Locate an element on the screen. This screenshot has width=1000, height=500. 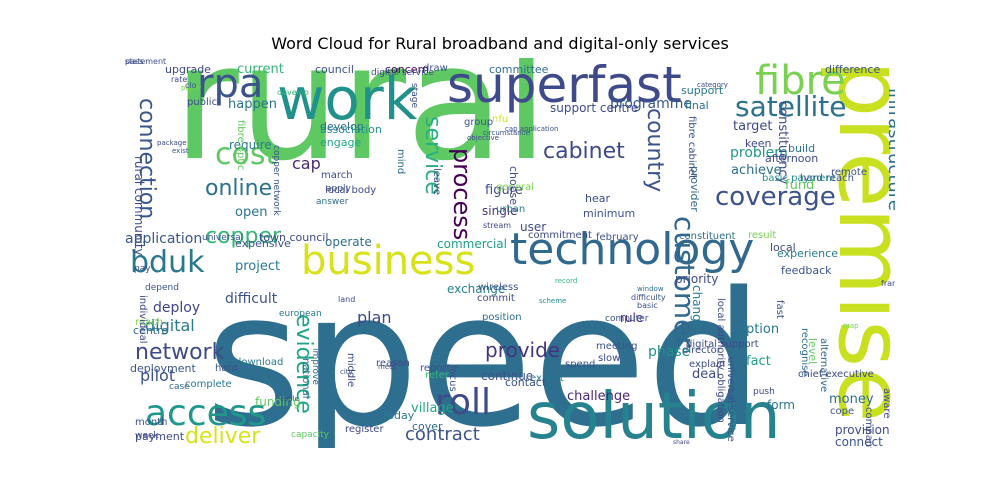
word-rpa: rpa is located at coordinates (230, 84).